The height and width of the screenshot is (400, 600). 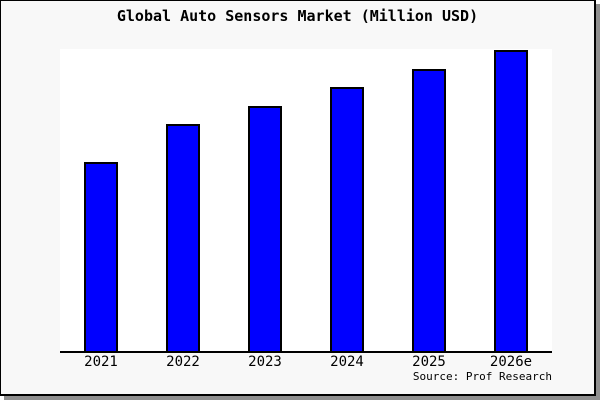 I want to click on x-tick-label-2026e: 2026e, so click(x=511, y=362).